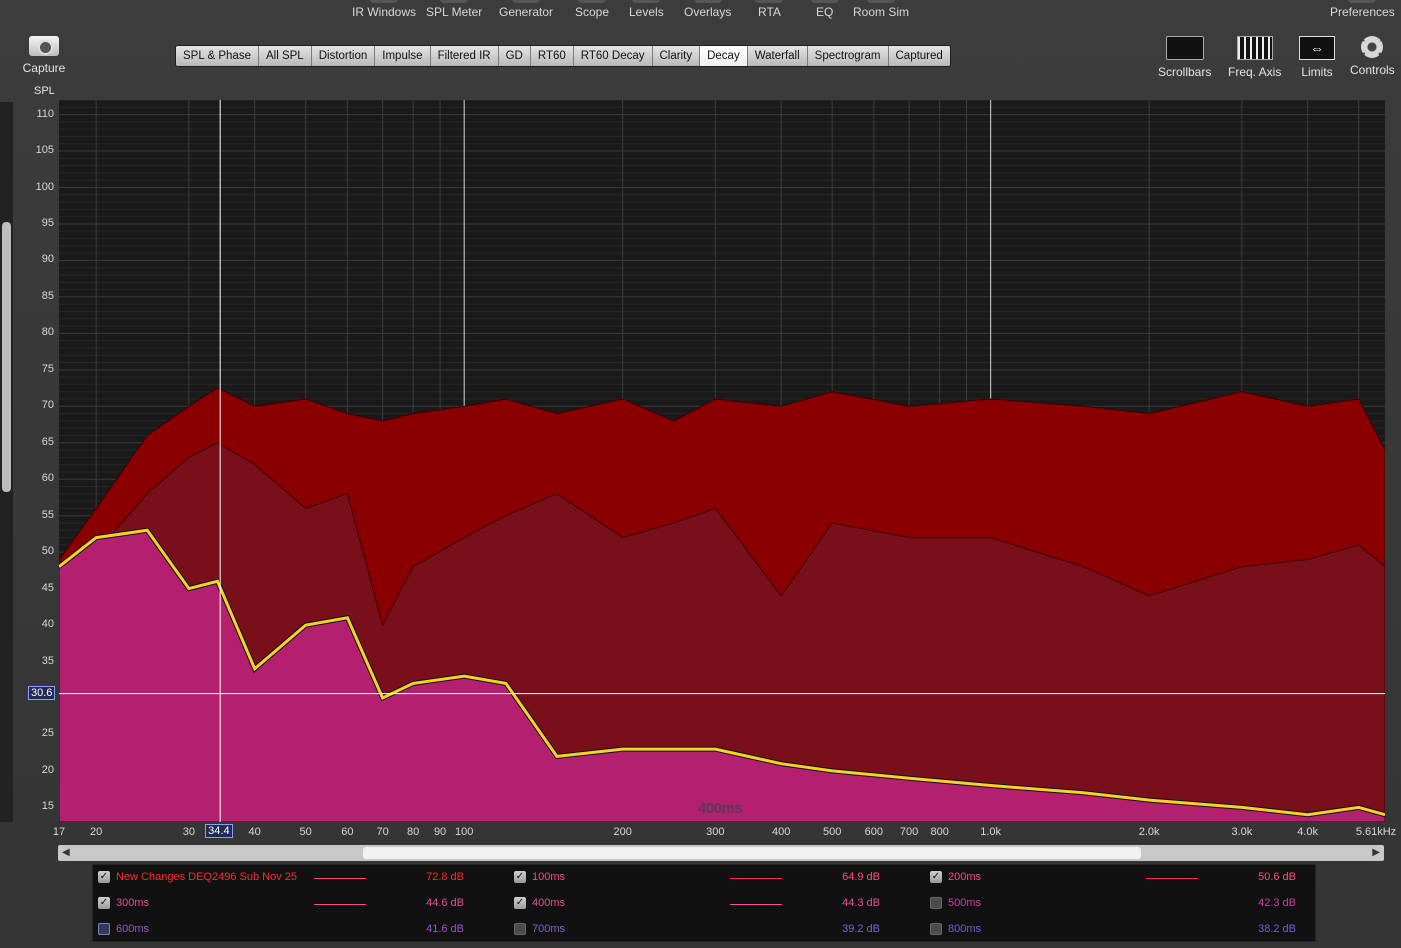 The image size is (1401, 948). Describe the element at coordinates (1125, 903) in the screenshot. I see `legend-item: 500ms 42.3 dB` at that location.